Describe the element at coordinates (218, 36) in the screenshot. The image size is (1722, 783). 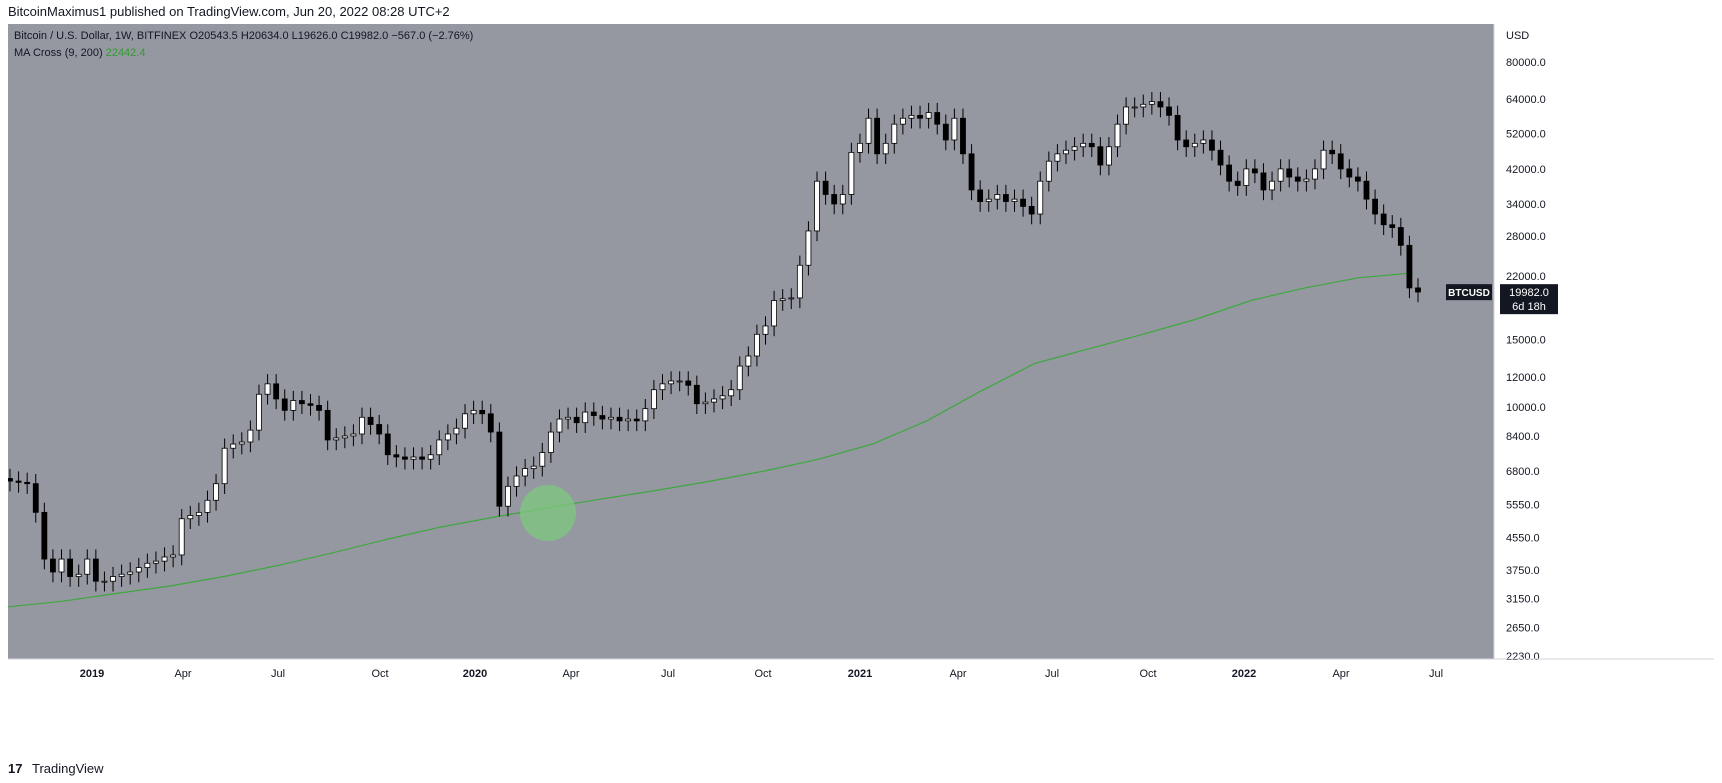
I see `legend-open: 20543.5` at that location.